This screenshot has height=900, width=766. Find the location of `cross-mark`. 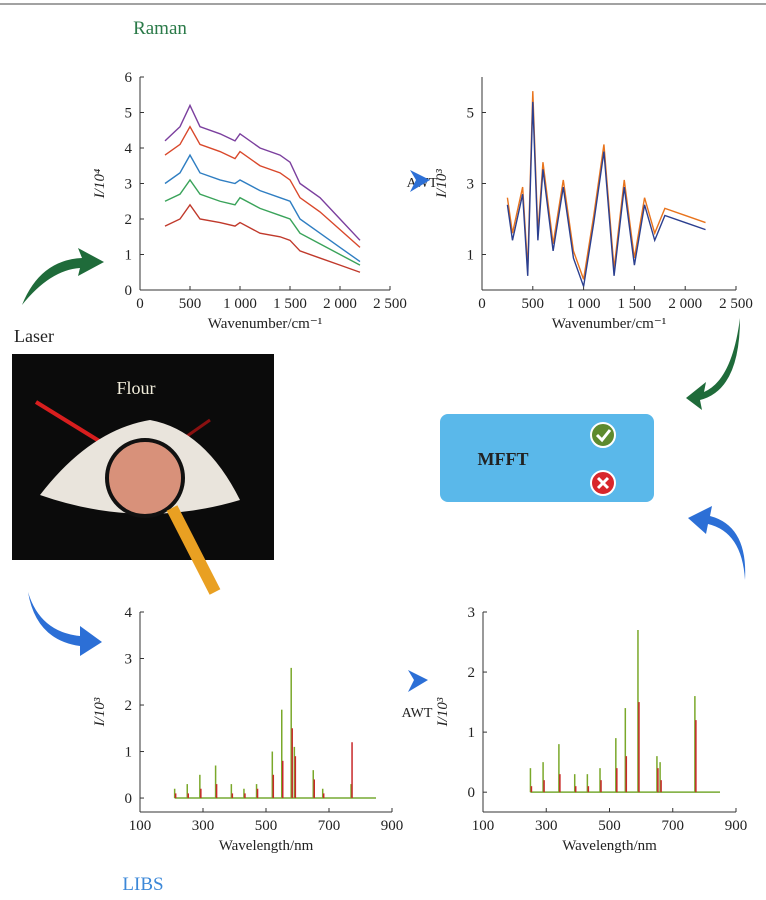

cross-mark is located at coordinates (603, 483).